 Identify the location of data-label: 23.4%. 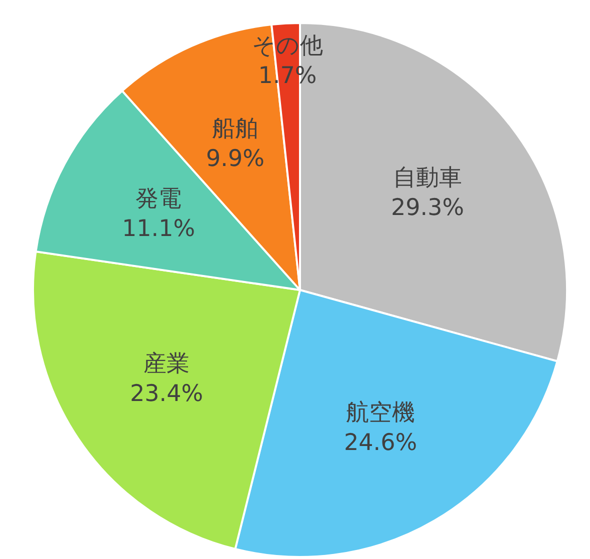
(167, 393).